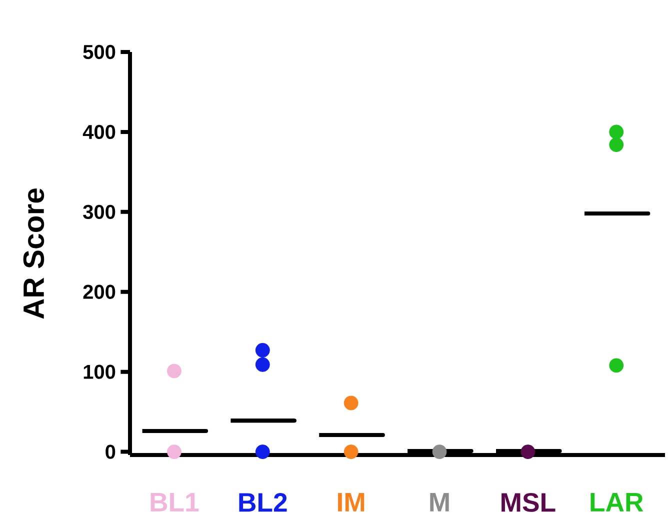 The height and width of the screenshot is (521, 672). I want to click on x-tick-label: M, so click(439, 502).